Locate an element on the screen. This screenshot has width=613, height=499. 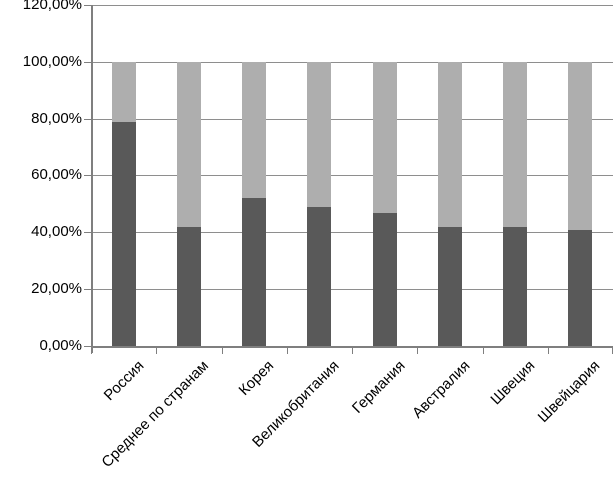
x-axis-category-label: Германия is located at coordinates (378, 387).